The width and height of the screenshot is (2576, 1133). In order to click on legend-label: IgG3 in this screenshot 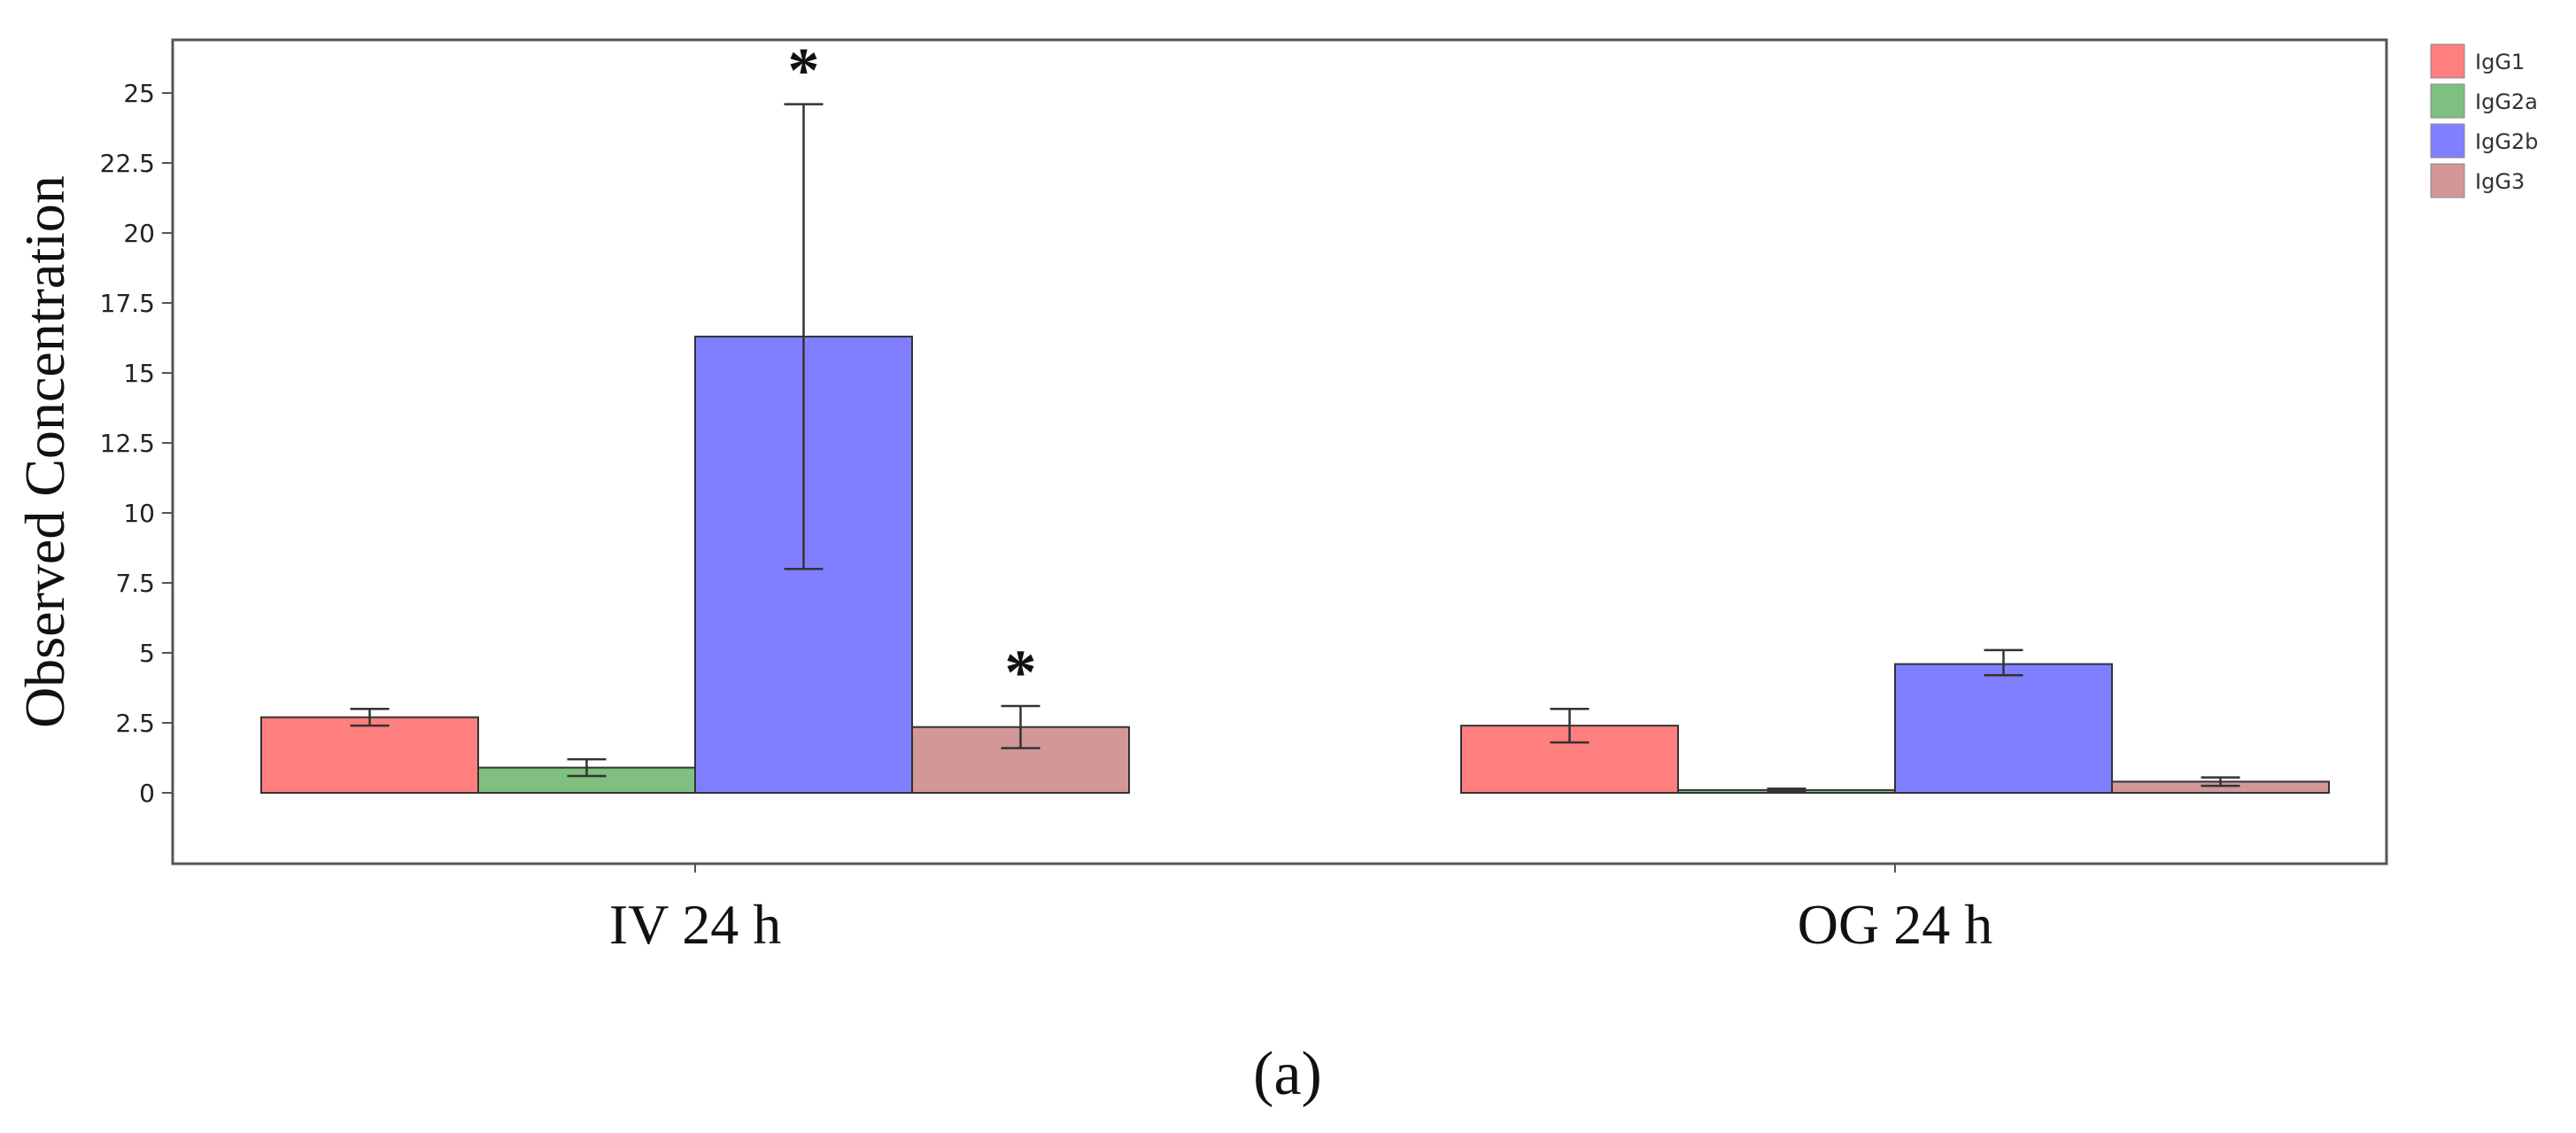, I will do `click(2500, 181)`.